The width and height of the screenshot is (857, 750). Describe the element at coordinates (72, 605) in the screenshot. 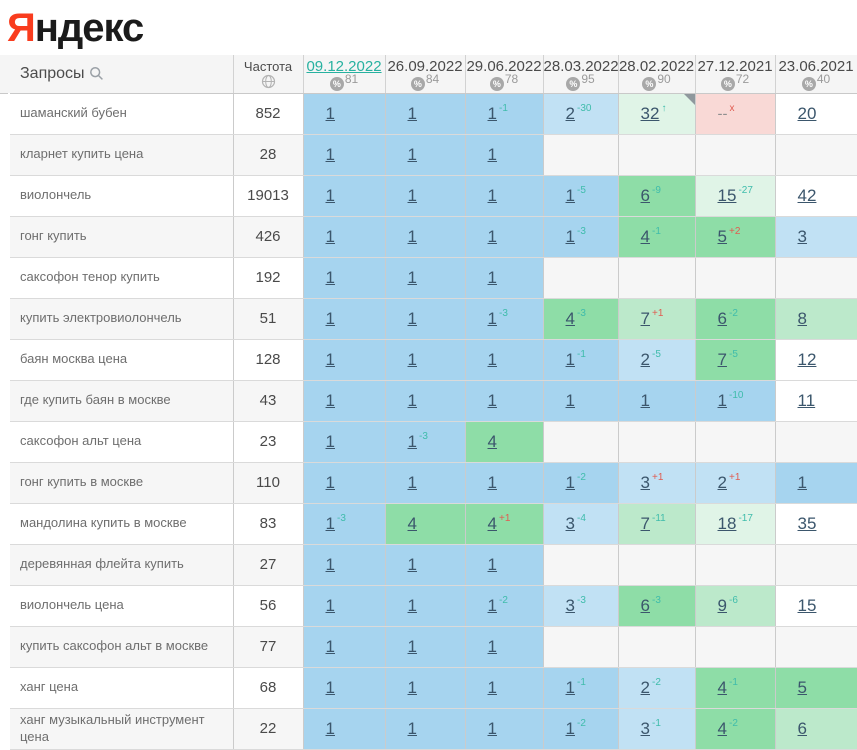

I see `query-link: виолончель цена` at that location.